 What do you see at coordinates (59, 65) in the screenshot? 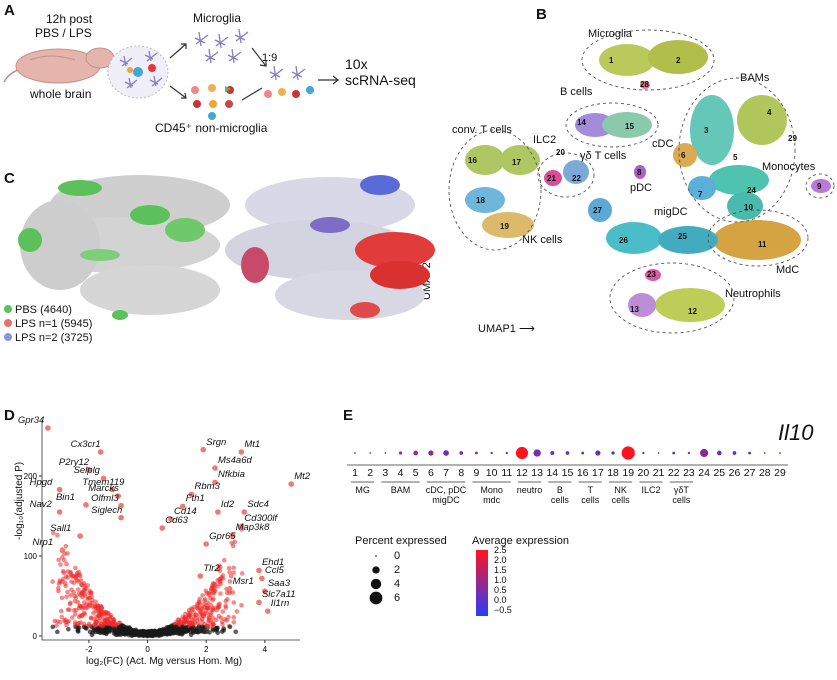
I see `mouse-icon` at bounding box center [59, 65].